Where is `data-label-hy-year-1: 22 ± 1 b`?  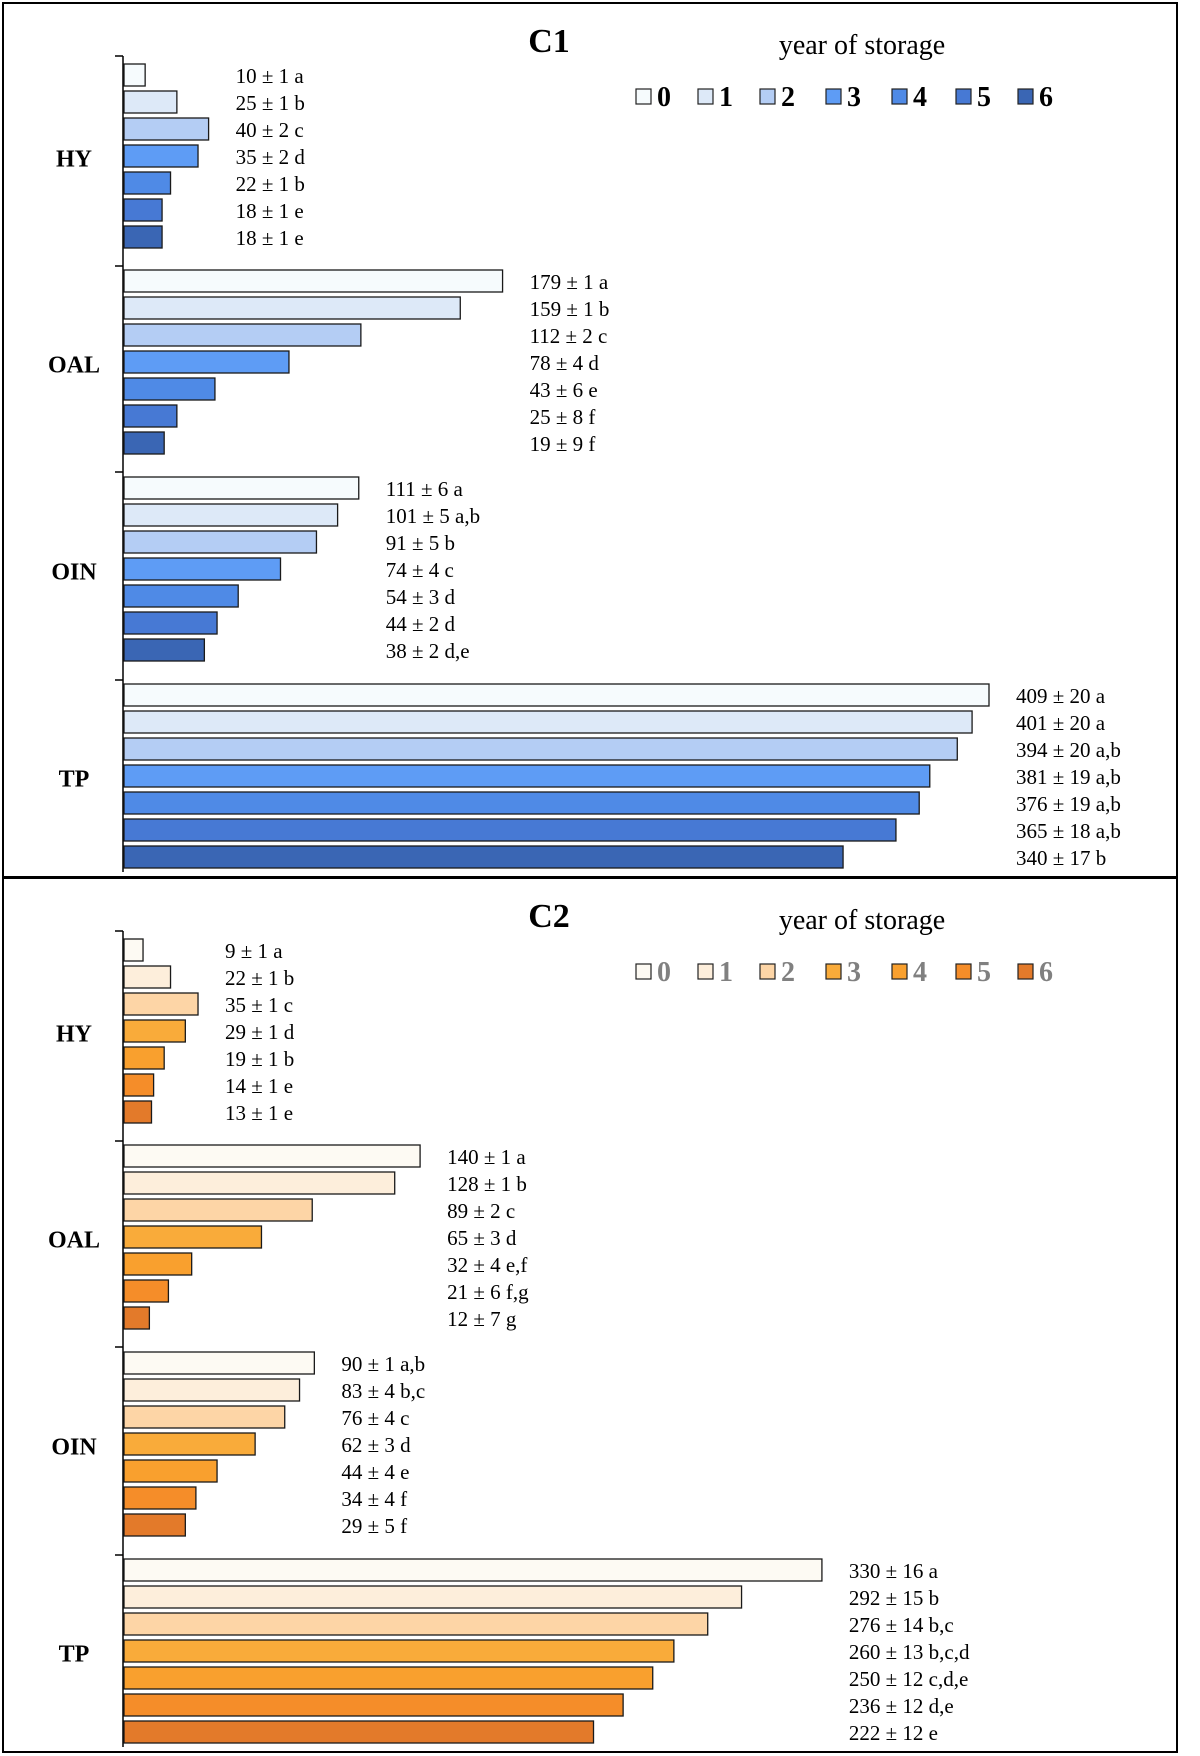 data-label-hy-year-1: 22 ± 1 b is located at coordinates (259, 978).